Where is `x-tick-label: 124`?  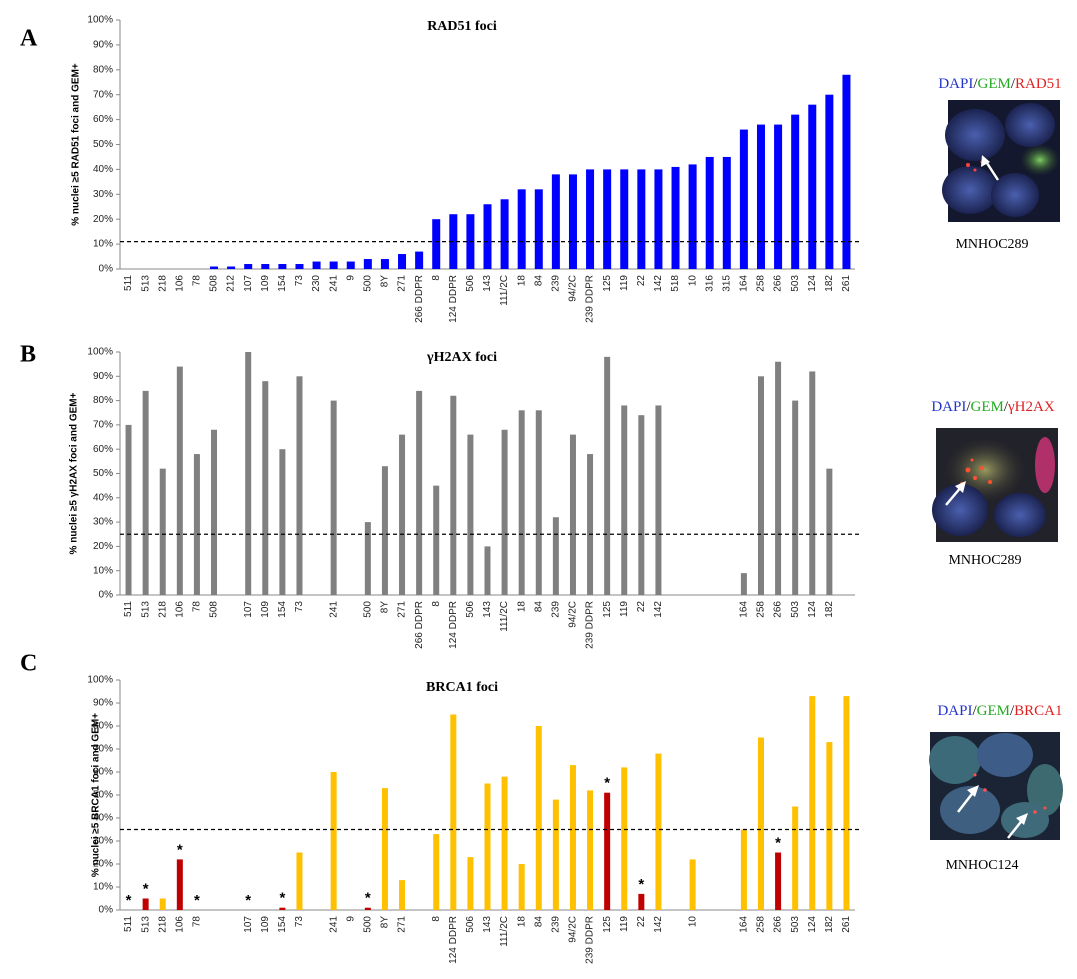
x-tick-label: 124 is located at coordinates (812, 924).